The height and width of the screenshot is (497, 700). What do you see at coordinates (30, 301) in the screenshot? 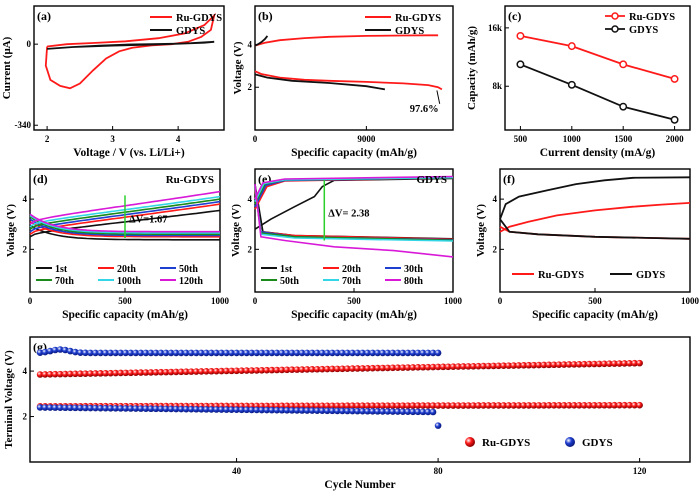
I see `x-tick-label: 0` at bounding box center [30, 301].